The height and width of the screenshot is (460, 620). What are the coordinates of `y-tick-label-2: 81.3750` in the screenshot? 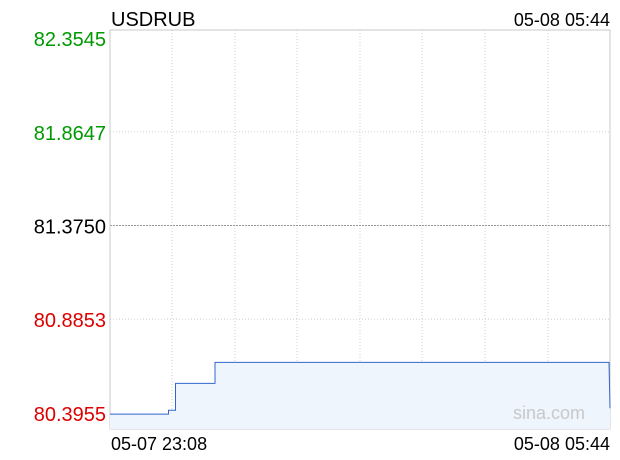 It's located at (70, 228).